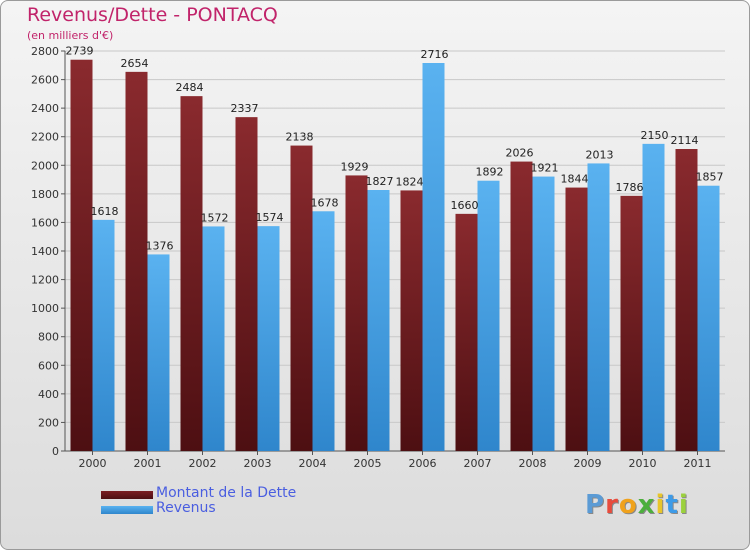 Image resolution: width=750 pixels, height=550 pixels. I want to click on y-tick-label: 1200, so click(45, 280).